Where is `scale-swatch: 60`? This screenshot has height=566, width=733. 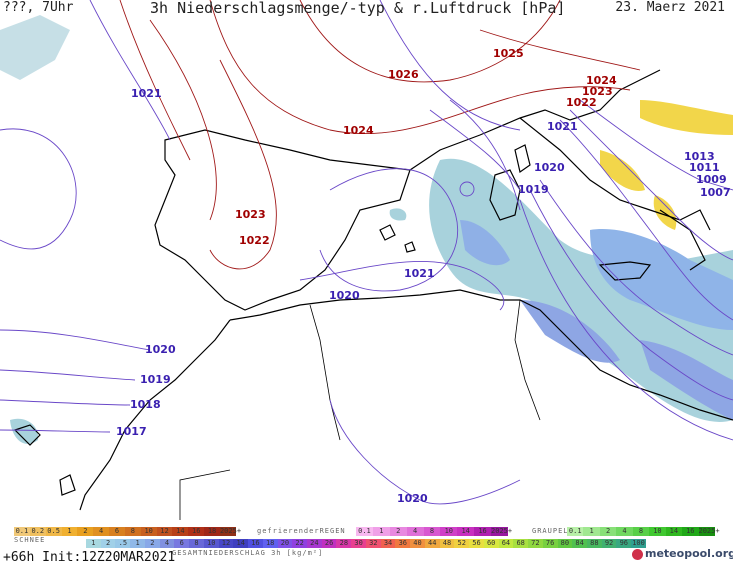
scale-swatch: 60 is located at coordinates (491, 543).